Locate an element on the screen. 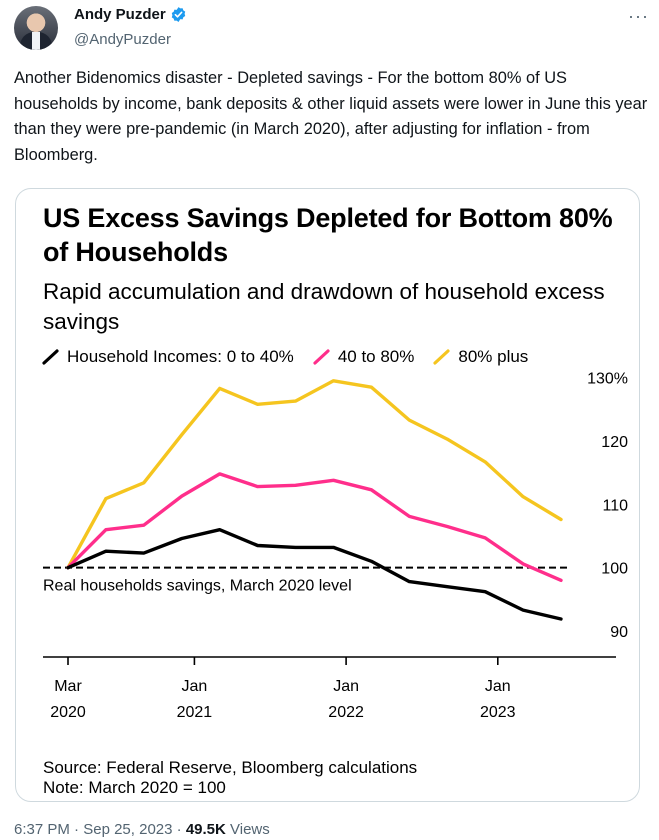 The width and height of the screenshot is (659, 840). avatar-shirt is located at coordinates (36, 41).